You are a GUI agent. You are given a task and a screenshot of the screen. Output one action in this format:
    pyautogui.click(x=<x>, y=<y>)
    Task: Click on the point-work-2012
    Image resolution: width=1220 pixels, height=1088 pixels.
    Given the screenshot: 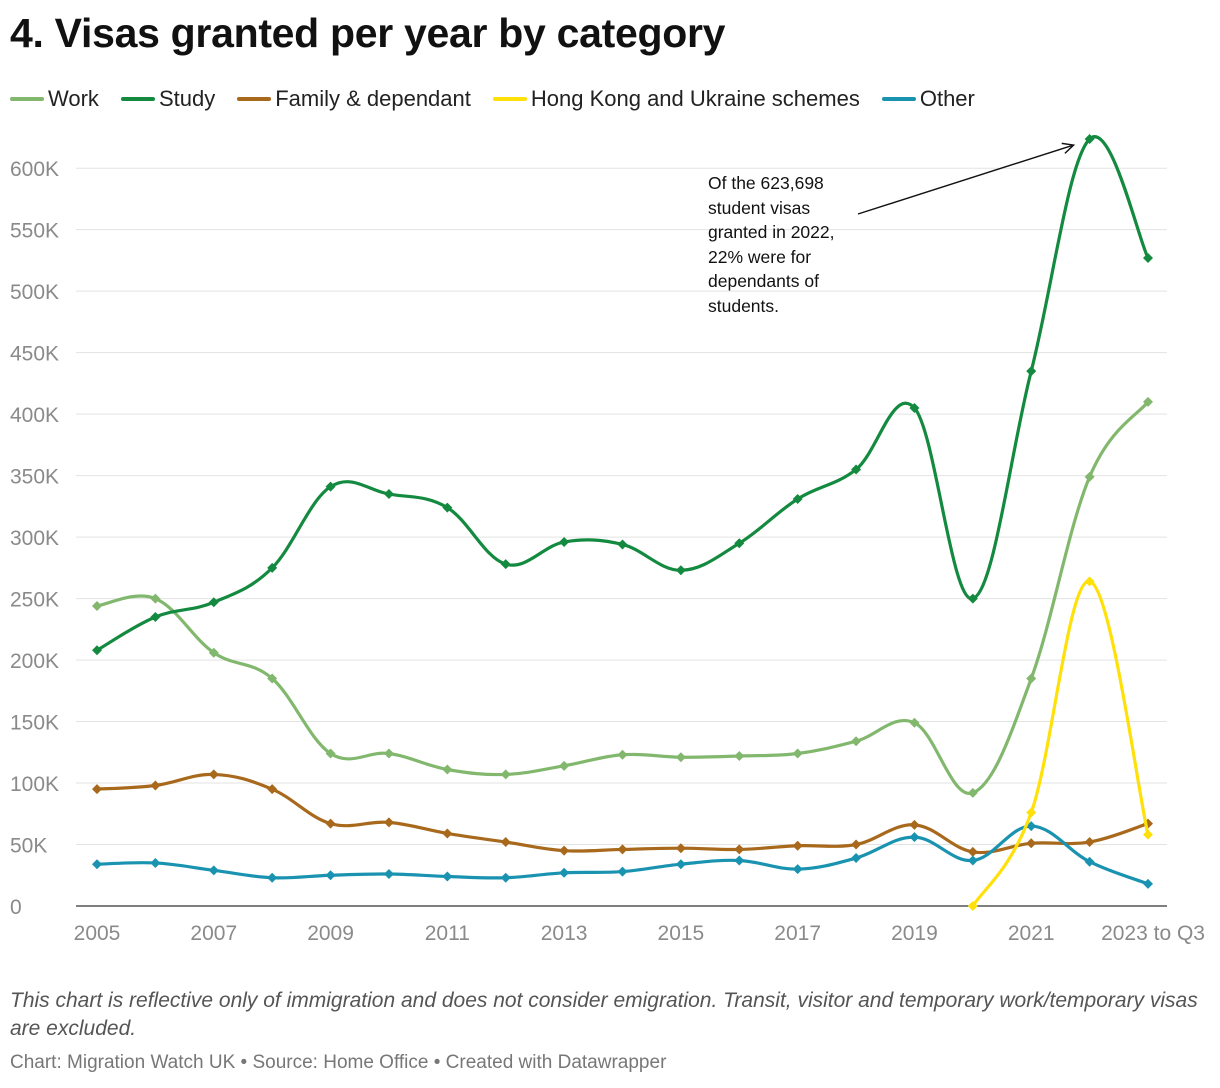 What is the action you would take?
    pyautogui.click(x=505, y=774)
    